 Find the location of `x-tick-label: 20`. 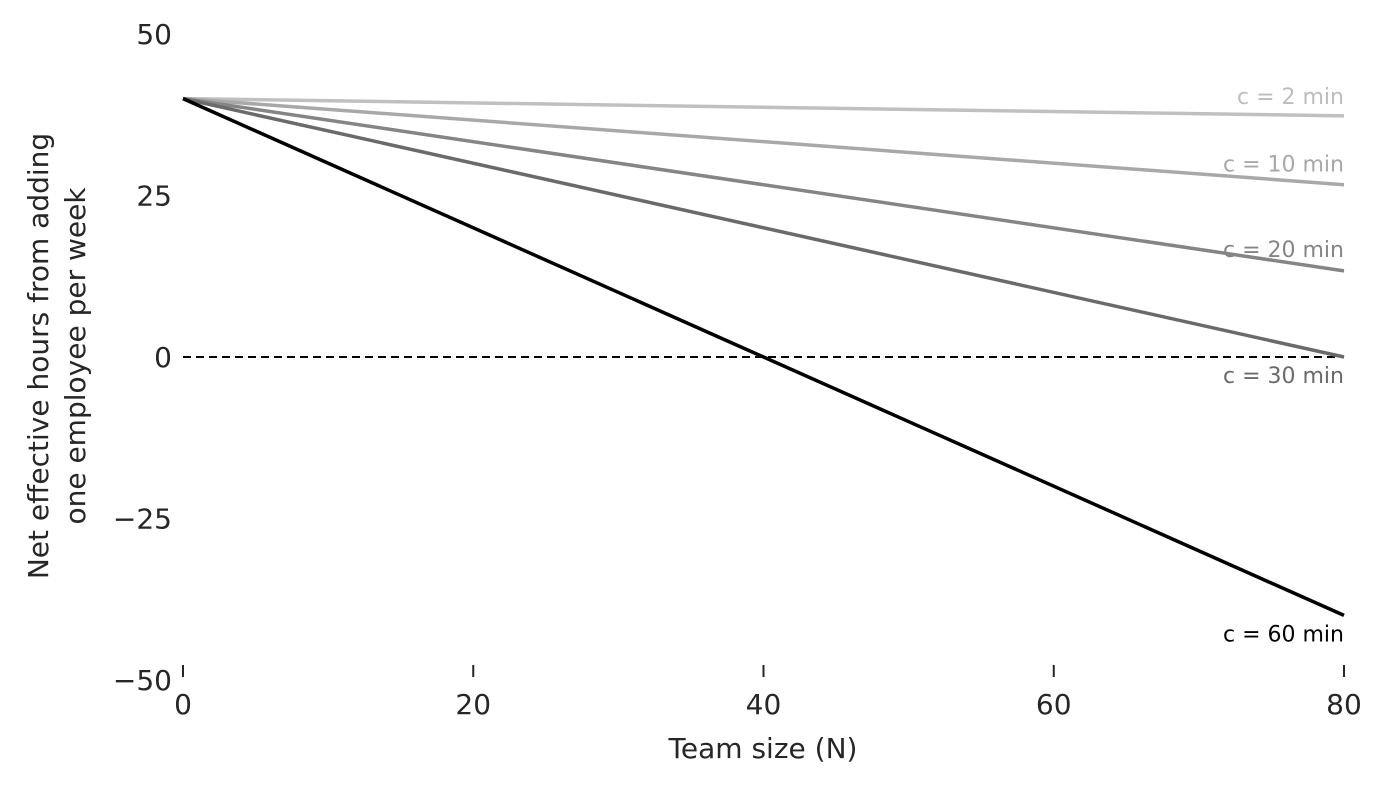

x-tick-label: 20 is located at coordinates (473, 704).